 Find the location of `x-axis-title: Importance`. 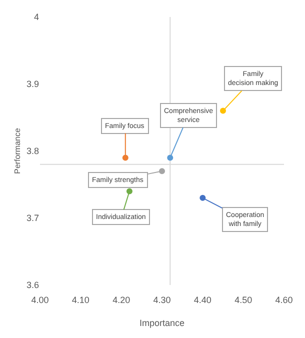

x-axis-title: Importance is located at coordinates (162, 323).